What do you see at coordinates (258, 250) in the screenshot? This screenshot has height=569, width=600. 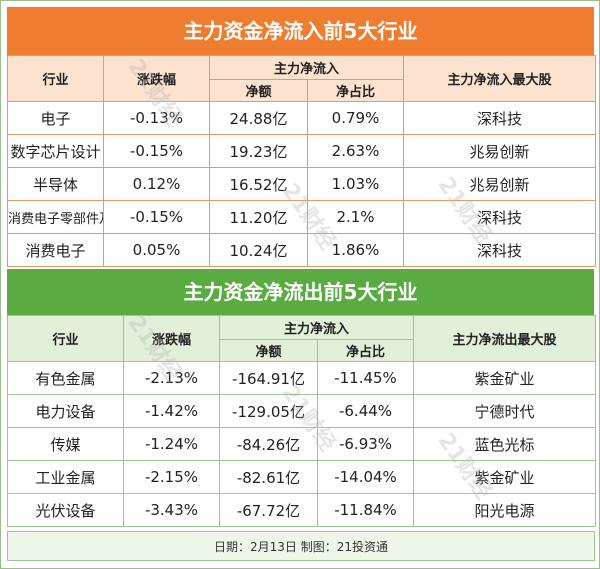 I see `net-cell: 10.24亿` at bounding box center [258, 250].